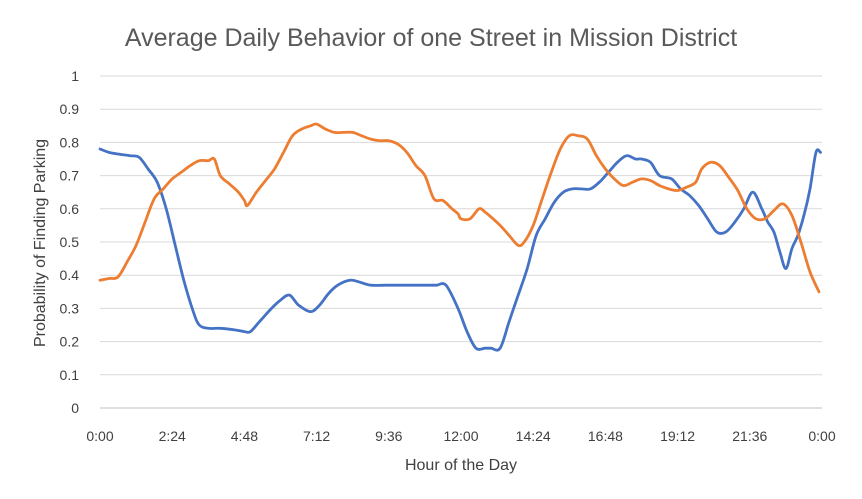  What do you see at coordinates (70, 209) in the screenshot?
I see `y-tick-label: 0.6` at bounding box center [70, 209].